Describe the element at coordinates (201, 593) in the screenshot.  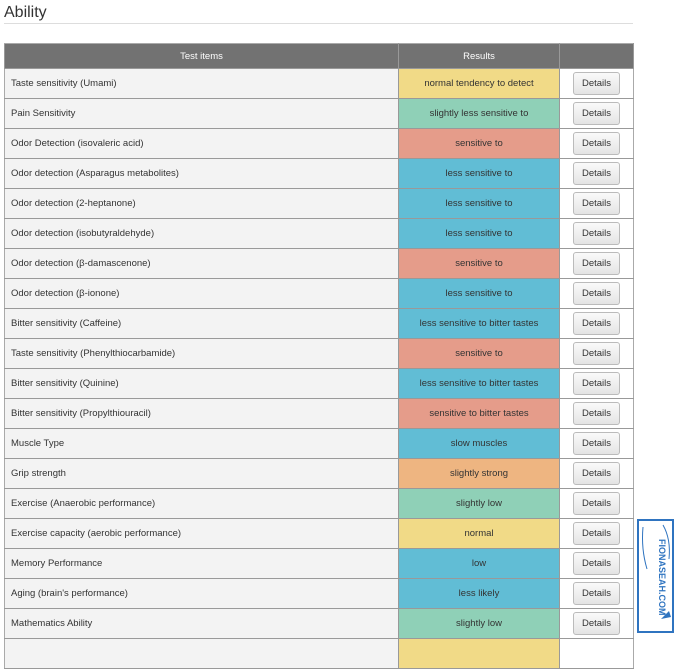
I see `test-item: Aging (brain's performance)` at that location.